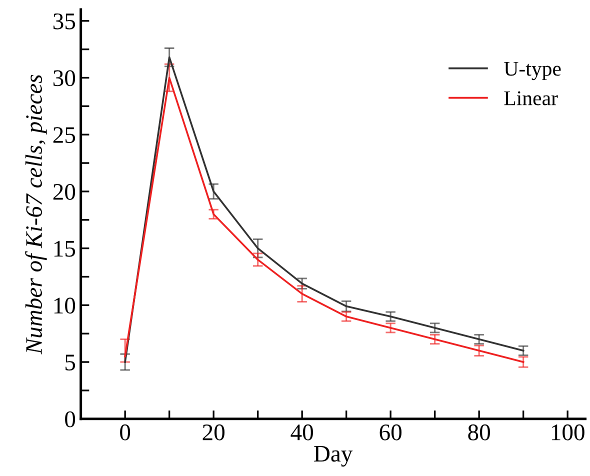 The height and width of the screenshot is (476, 590). What do you see at coordinates (71, 362) in the screenshot?
I see `y-tick-label: 5` at bounding box center [71, 362].